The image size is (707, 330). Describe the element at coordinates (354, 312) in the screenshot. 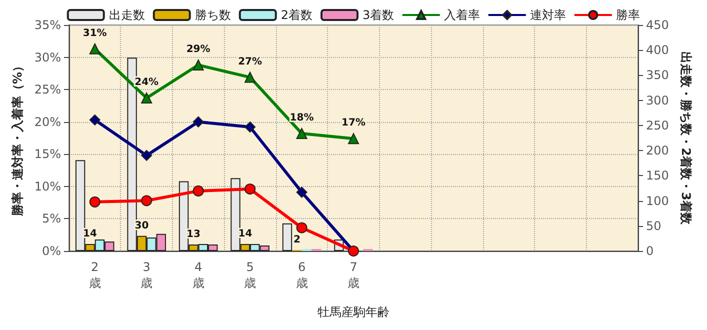

I see `x-axis-title: 牡馬産駒年齢` at that location.